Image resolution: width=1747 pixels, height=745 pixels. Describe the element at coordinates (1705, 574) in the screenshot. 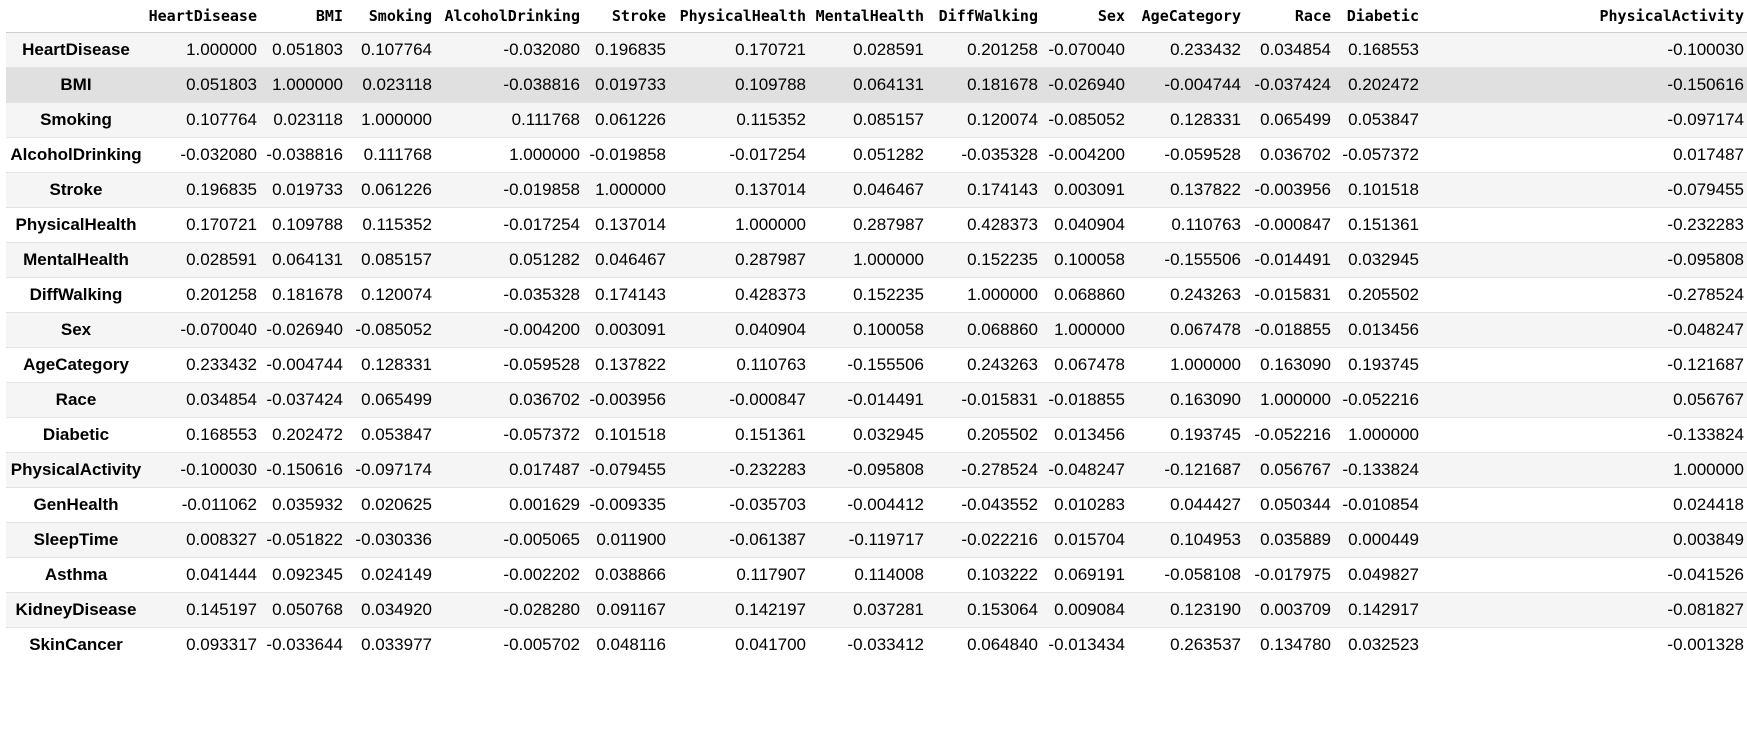

I see `table-cell: -0.041526` at that location.